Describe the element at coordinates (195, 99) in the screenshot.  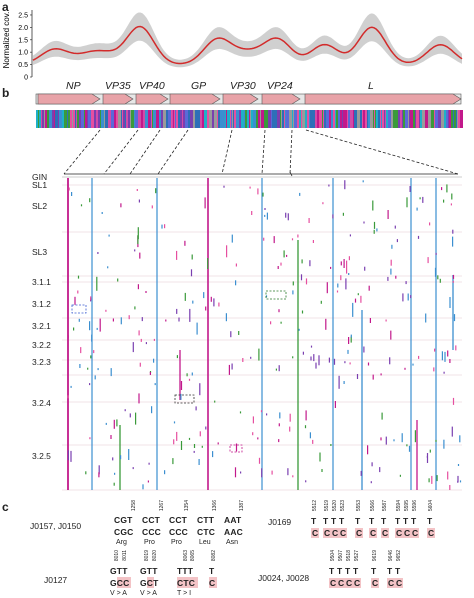
I see `gene-arrow-gp` at that location.